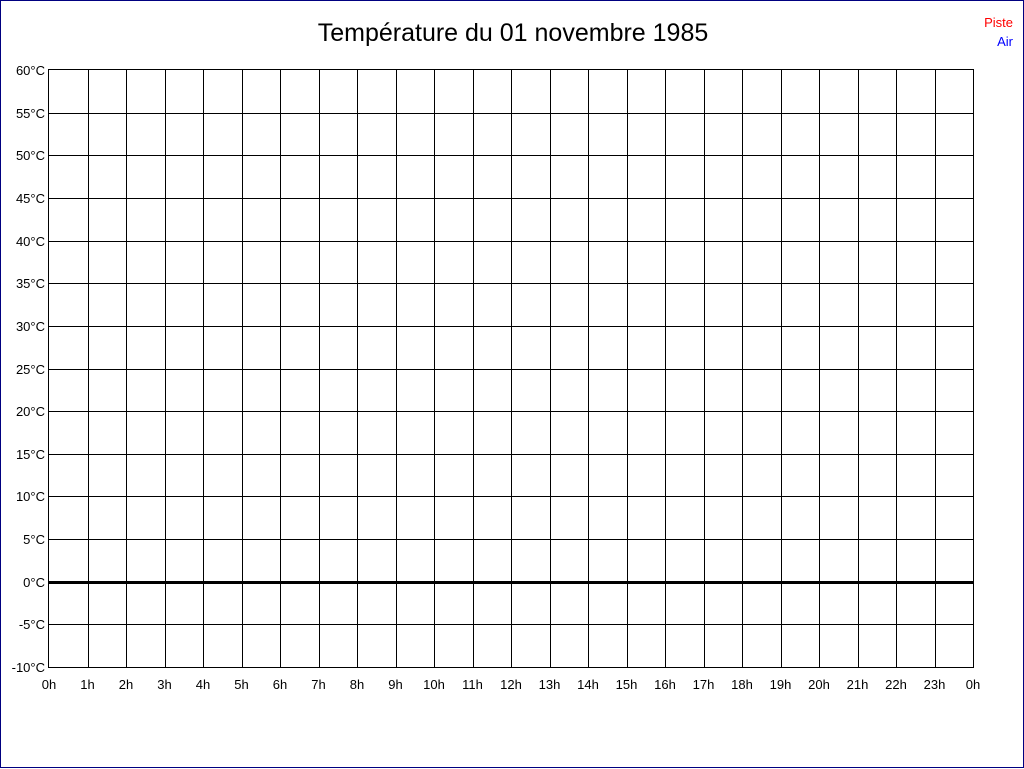 The width and height of the screenshot is (1024, 769). I want to click on x-tick-label: 18h, so click(742, 684).